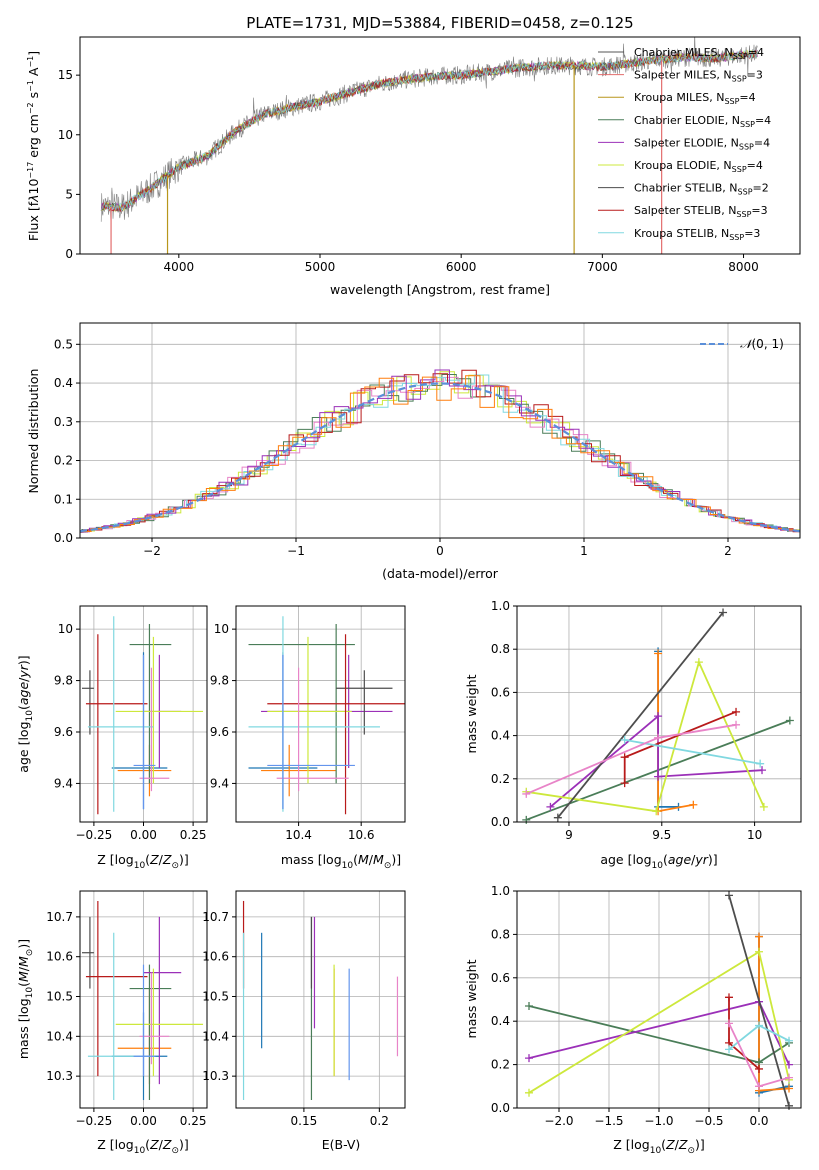 This screenshot has height=1170, width=819. I want to click on weight-vs-age-ylabel: mass weight, so click(471, 713).